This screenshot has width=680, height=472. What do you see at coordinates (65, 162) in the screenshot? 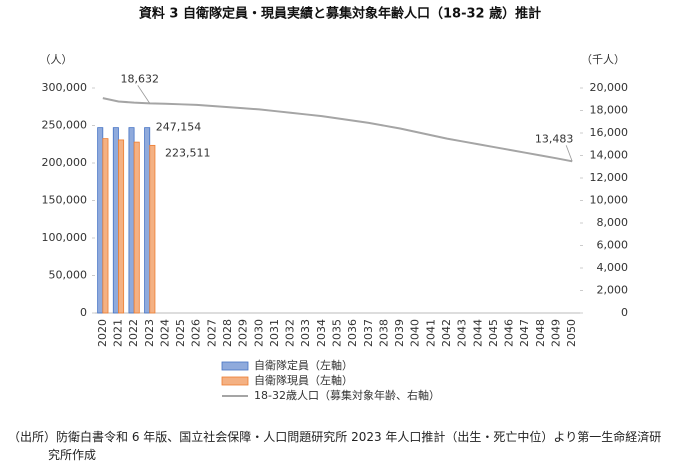
I see `y-tick-label: 200,000` at bounding box center [65, 162].